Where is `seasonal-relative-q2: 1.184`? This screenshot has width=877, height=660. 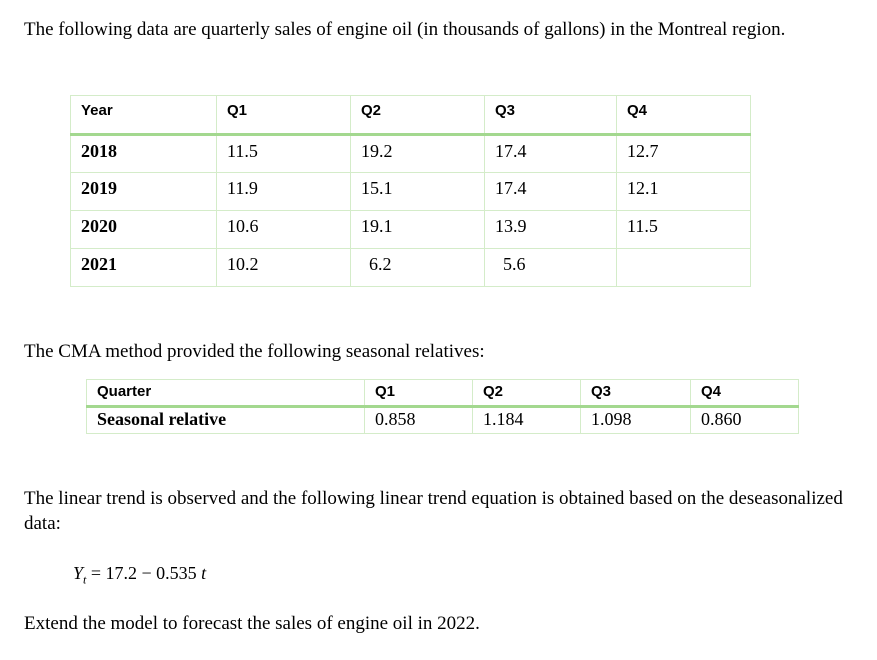 seasonal-relative-q2: 1.184 is located at coordinates (526, 420).